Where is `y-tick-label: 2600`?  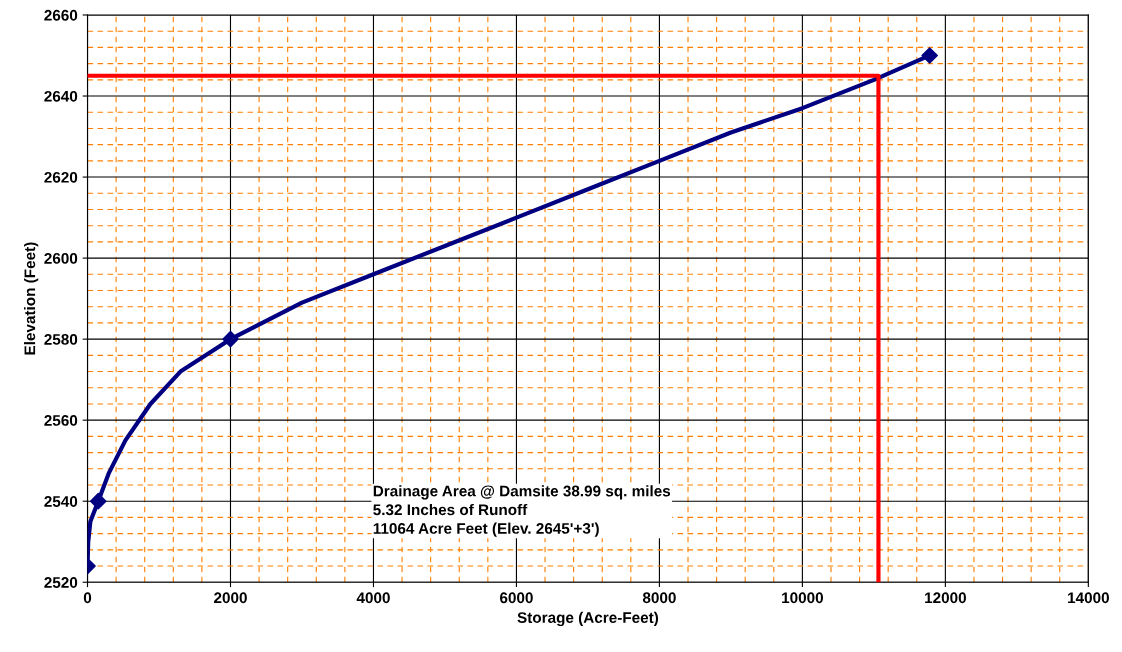 y-tick-label: 2600 is located at coordinates (61, 258).